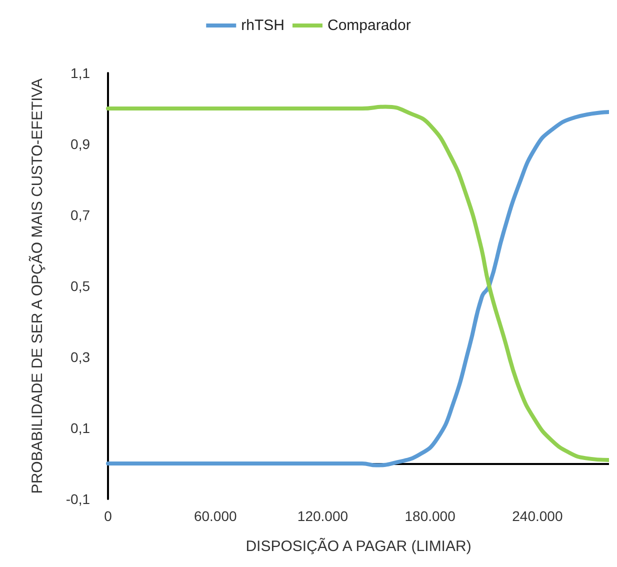 This screenshot has height=567, width=617. Describe the element at coordinates (78, 499) in the screenshot. I see `y-tick-label: -0,1` at that location.